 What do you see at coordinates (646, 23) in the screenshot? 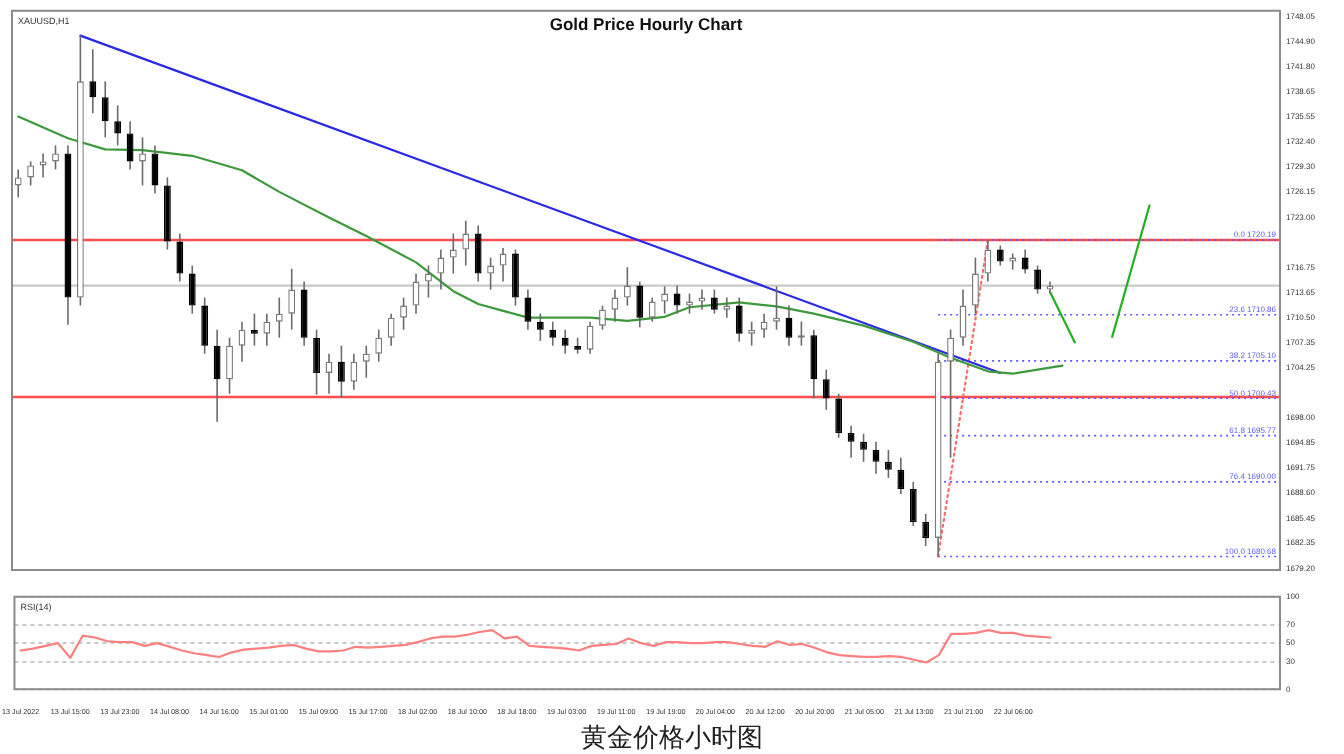
I see `chart-title: Gold Price Hourly Chart` at bounding box center [646, 23].